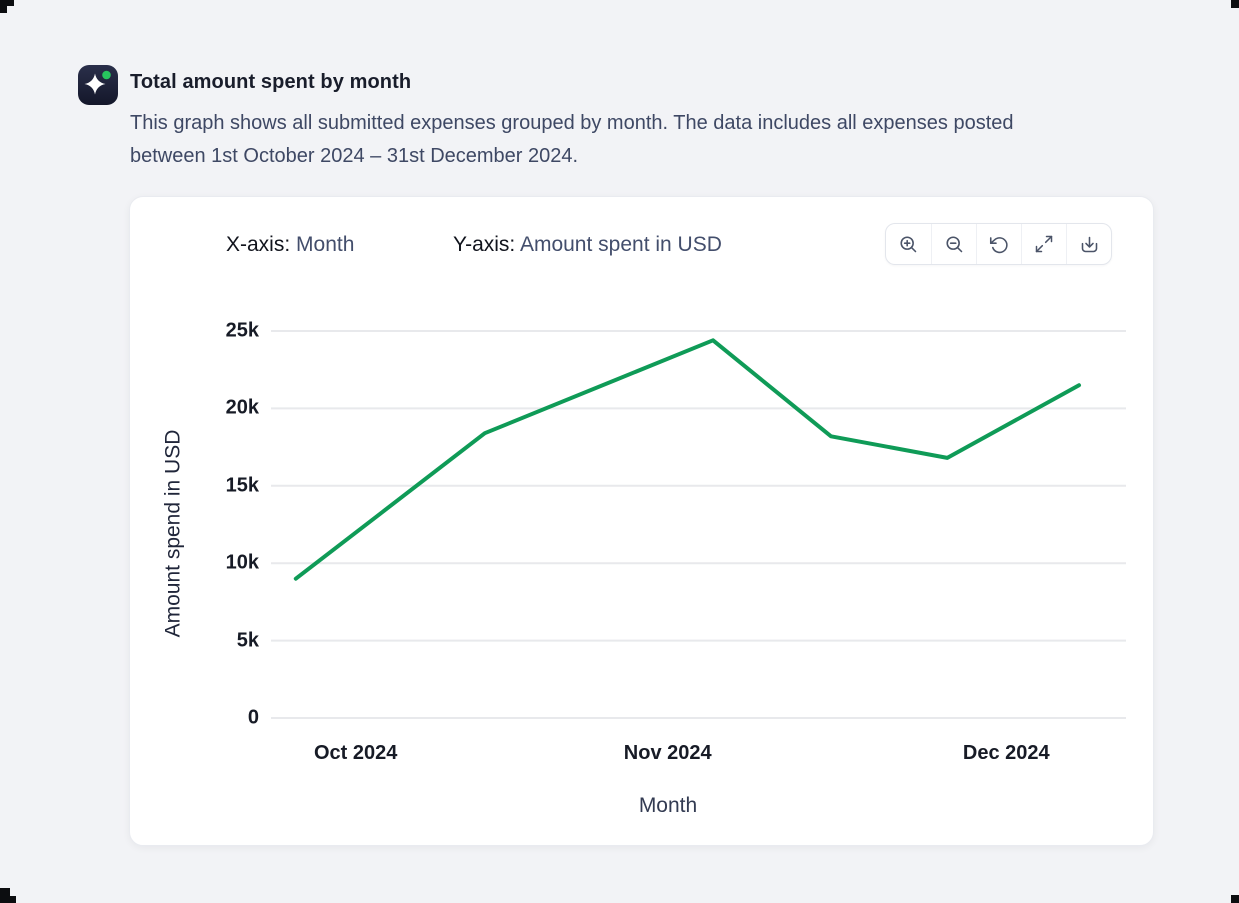 This screenshot has width=1239, height=903. What do you see at coordinates (242, 485) in the screenshot?
I see `y-tick-label: 15k` at bounding box center [242, 485].